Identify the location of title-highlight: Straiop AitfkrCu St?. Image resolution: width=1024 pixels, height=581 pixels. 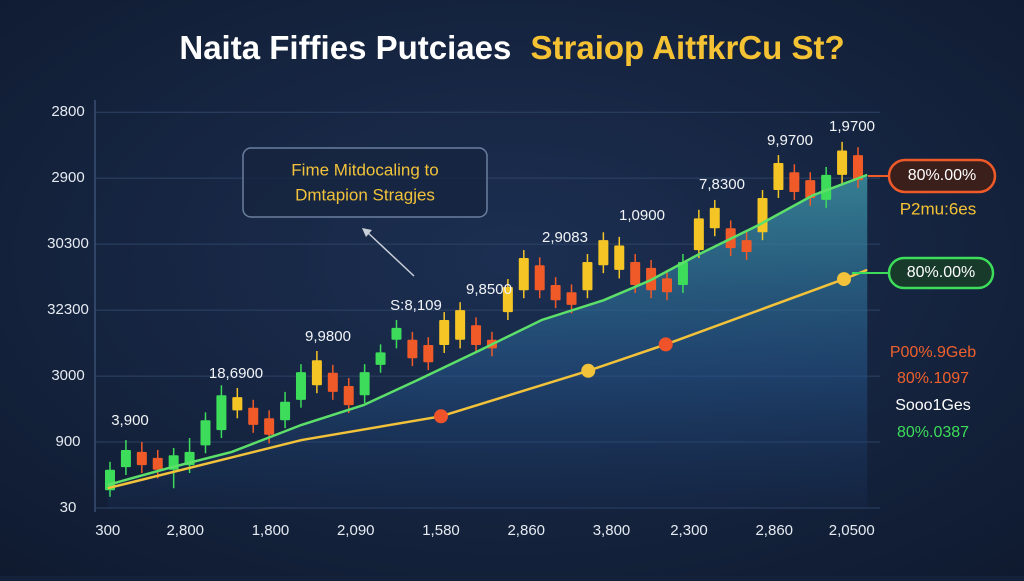
(688, 47).